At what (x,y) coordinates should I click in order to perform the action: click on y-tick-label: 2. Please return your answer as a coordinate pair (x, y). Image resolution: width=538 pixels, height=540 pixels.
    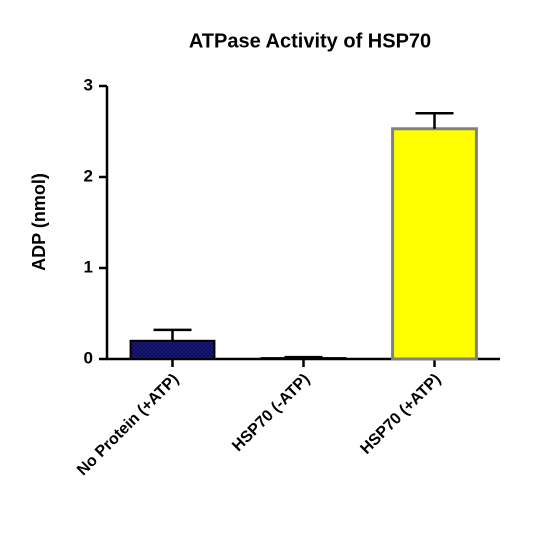
    Looking at the image, I should click on (88, 175).